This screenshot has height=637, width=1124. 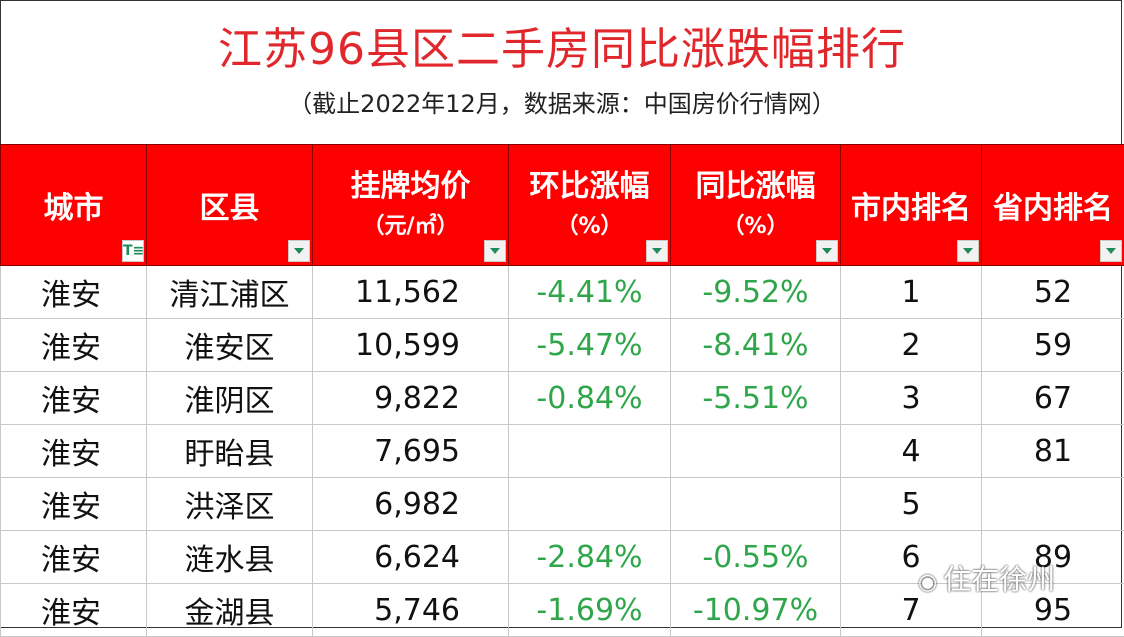 I want to click on header-prov-rank: 省内排名, so click(x=1053, y=205).